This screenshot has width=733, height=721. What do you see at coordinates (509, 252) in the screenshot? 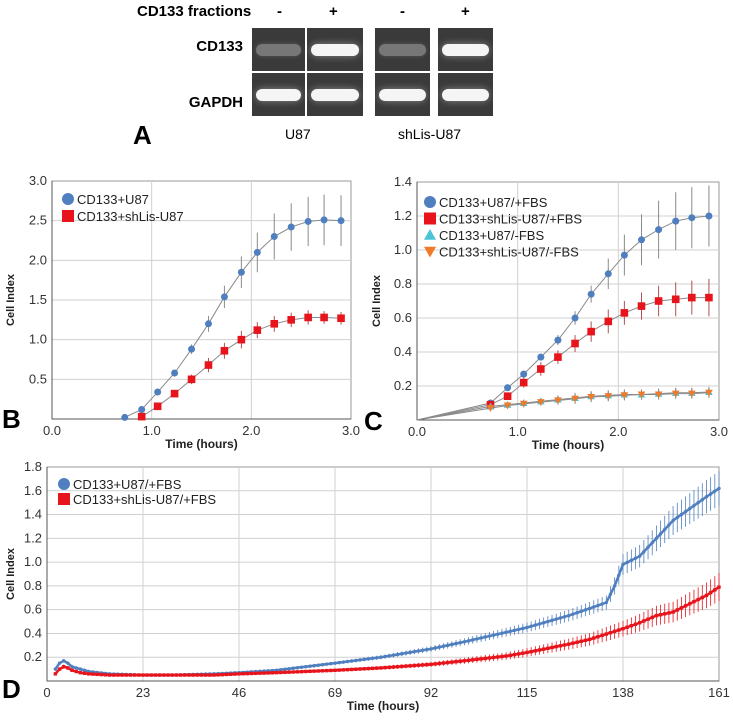
I see `legend-label: CD133+shLis-U87/-FBS` at bounding box center [509, 252].